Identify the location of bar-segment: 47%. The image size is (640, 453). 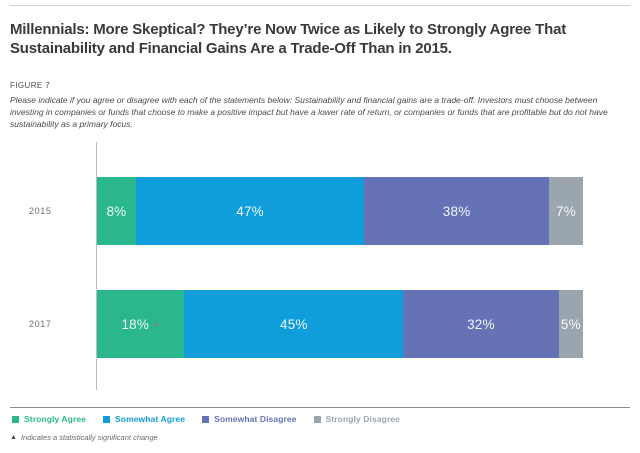
(250, 211).